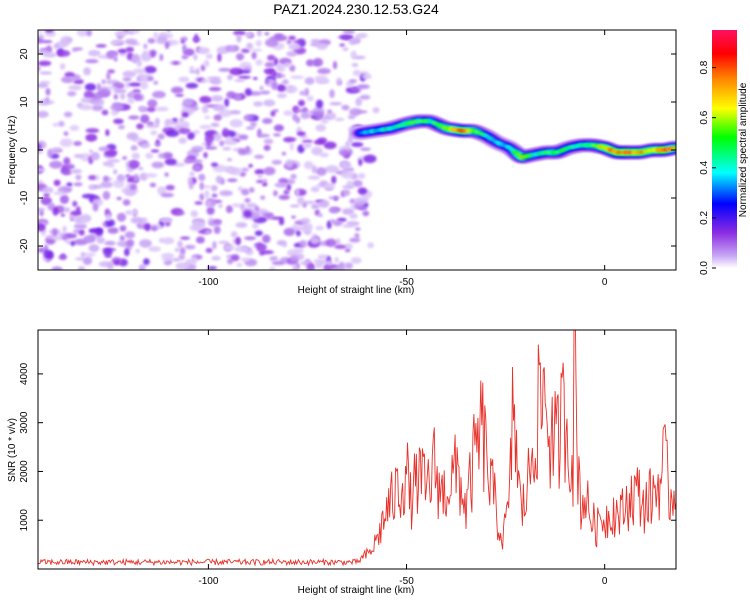 The height and width of the screenshot is (605, 750). I want to click on colorbar-tick-label: 0.8, so click(704, 67).